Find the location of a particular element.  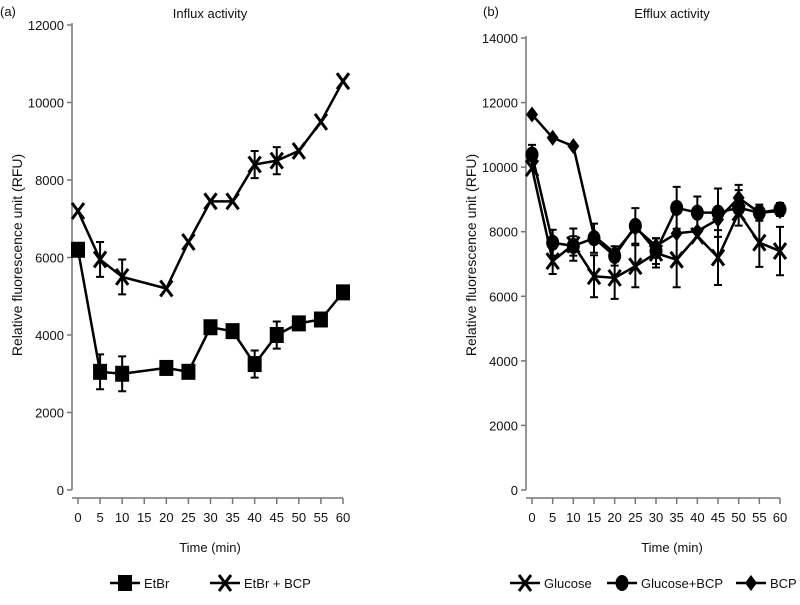

series-etbr is located at coordinates (210, 317).